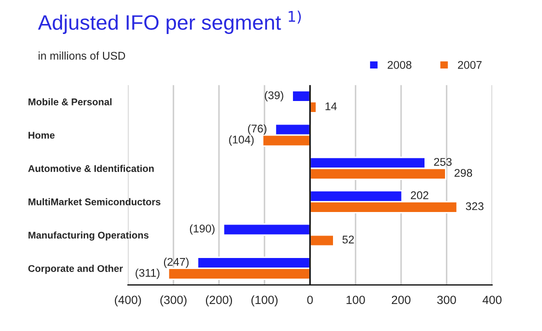 The height and width of the screenshot is (331, 542). What do you see at coordinates (176, 263) in the screenshot?
I see `data-label: (247)` at bounding box center [176, 263].